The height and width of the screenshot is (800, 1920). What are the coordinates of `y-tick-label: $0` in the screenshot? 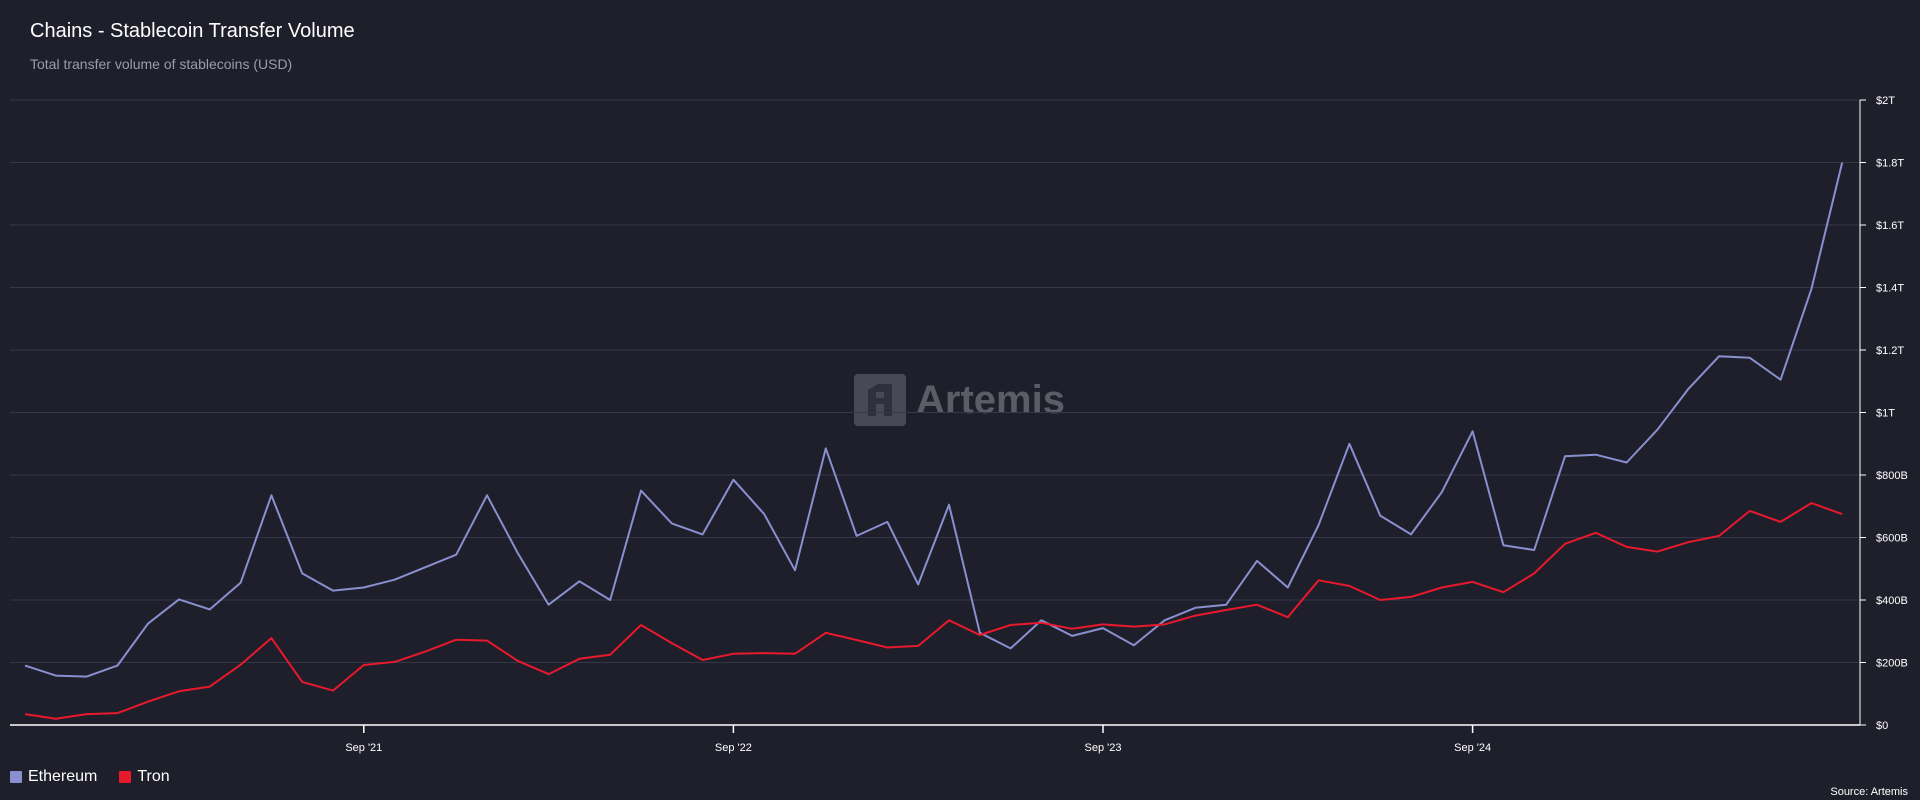 It's located at (1882, 726).